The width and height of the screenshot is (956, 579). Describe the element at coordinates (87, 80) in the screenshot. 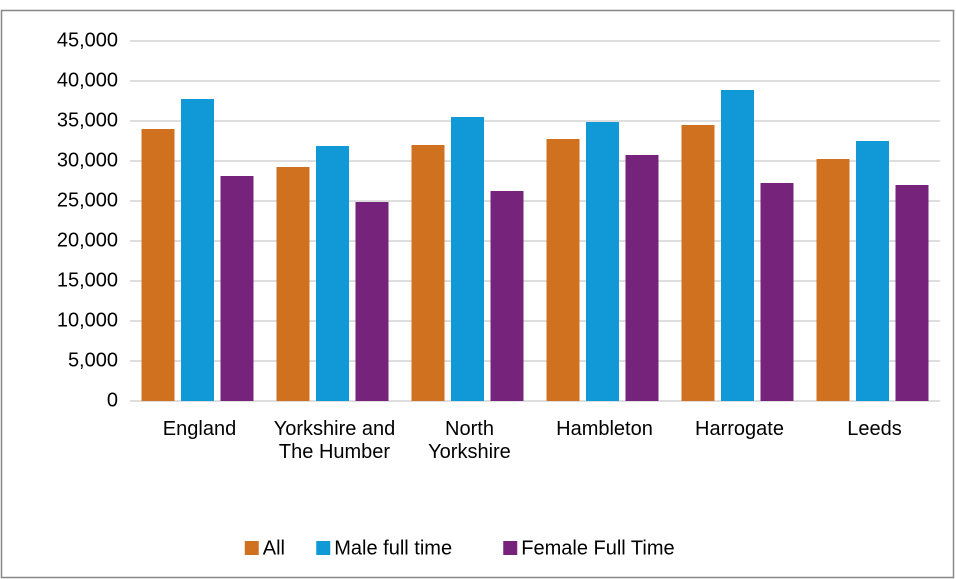

I see `y-tick-label: 40,000` at that location.